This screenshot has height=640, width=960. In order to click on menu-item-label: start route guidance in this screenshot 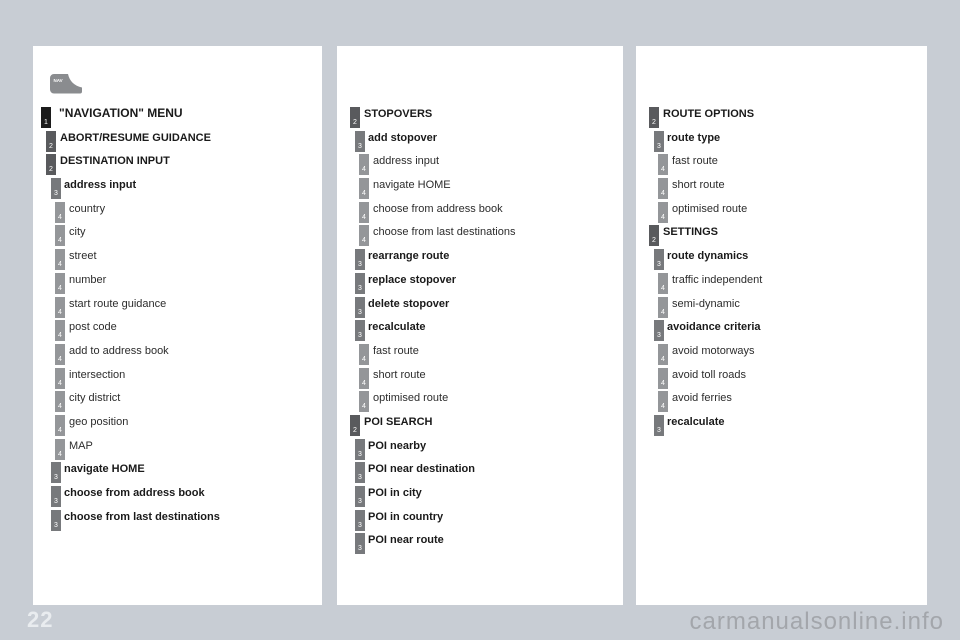, I will do `click(118, 303)`.